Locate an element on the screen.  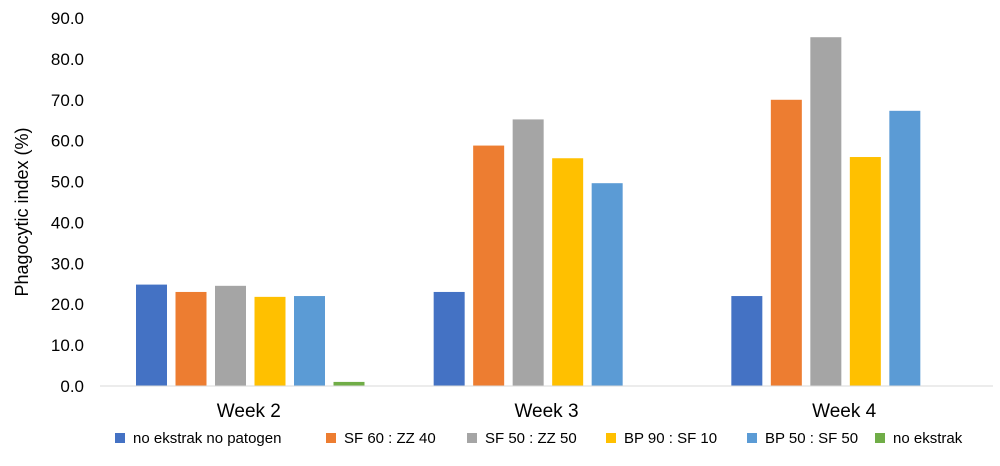
x-category-label: Week 4 is located at coordinates (844, 411).